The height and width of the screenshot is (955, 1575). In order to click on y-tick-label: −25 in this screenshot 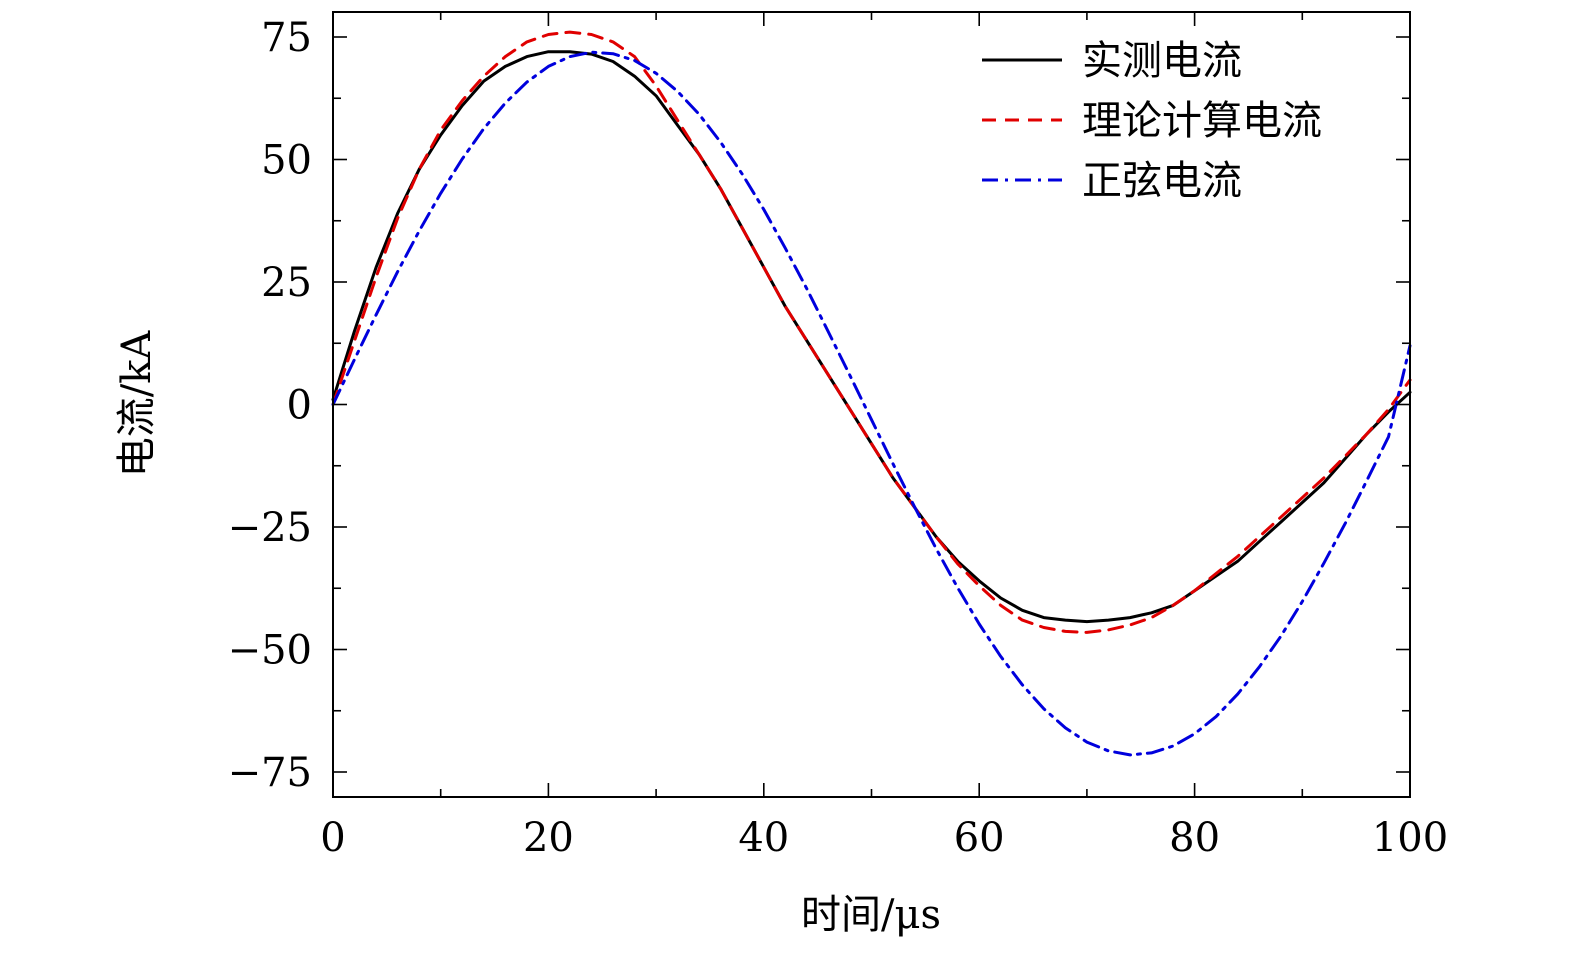, I will do `click(270, 528)`.